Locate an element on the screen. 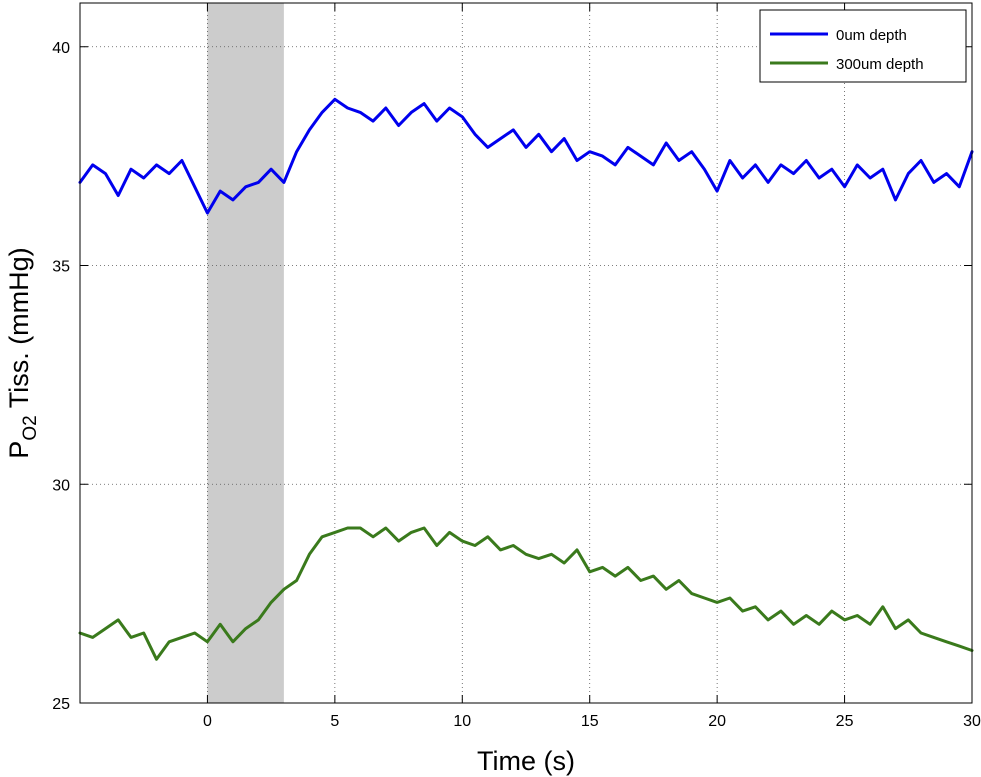 This screenshot has width=981, height=777. x-axis-label: Time (s) is located at coordinates (526, 761).